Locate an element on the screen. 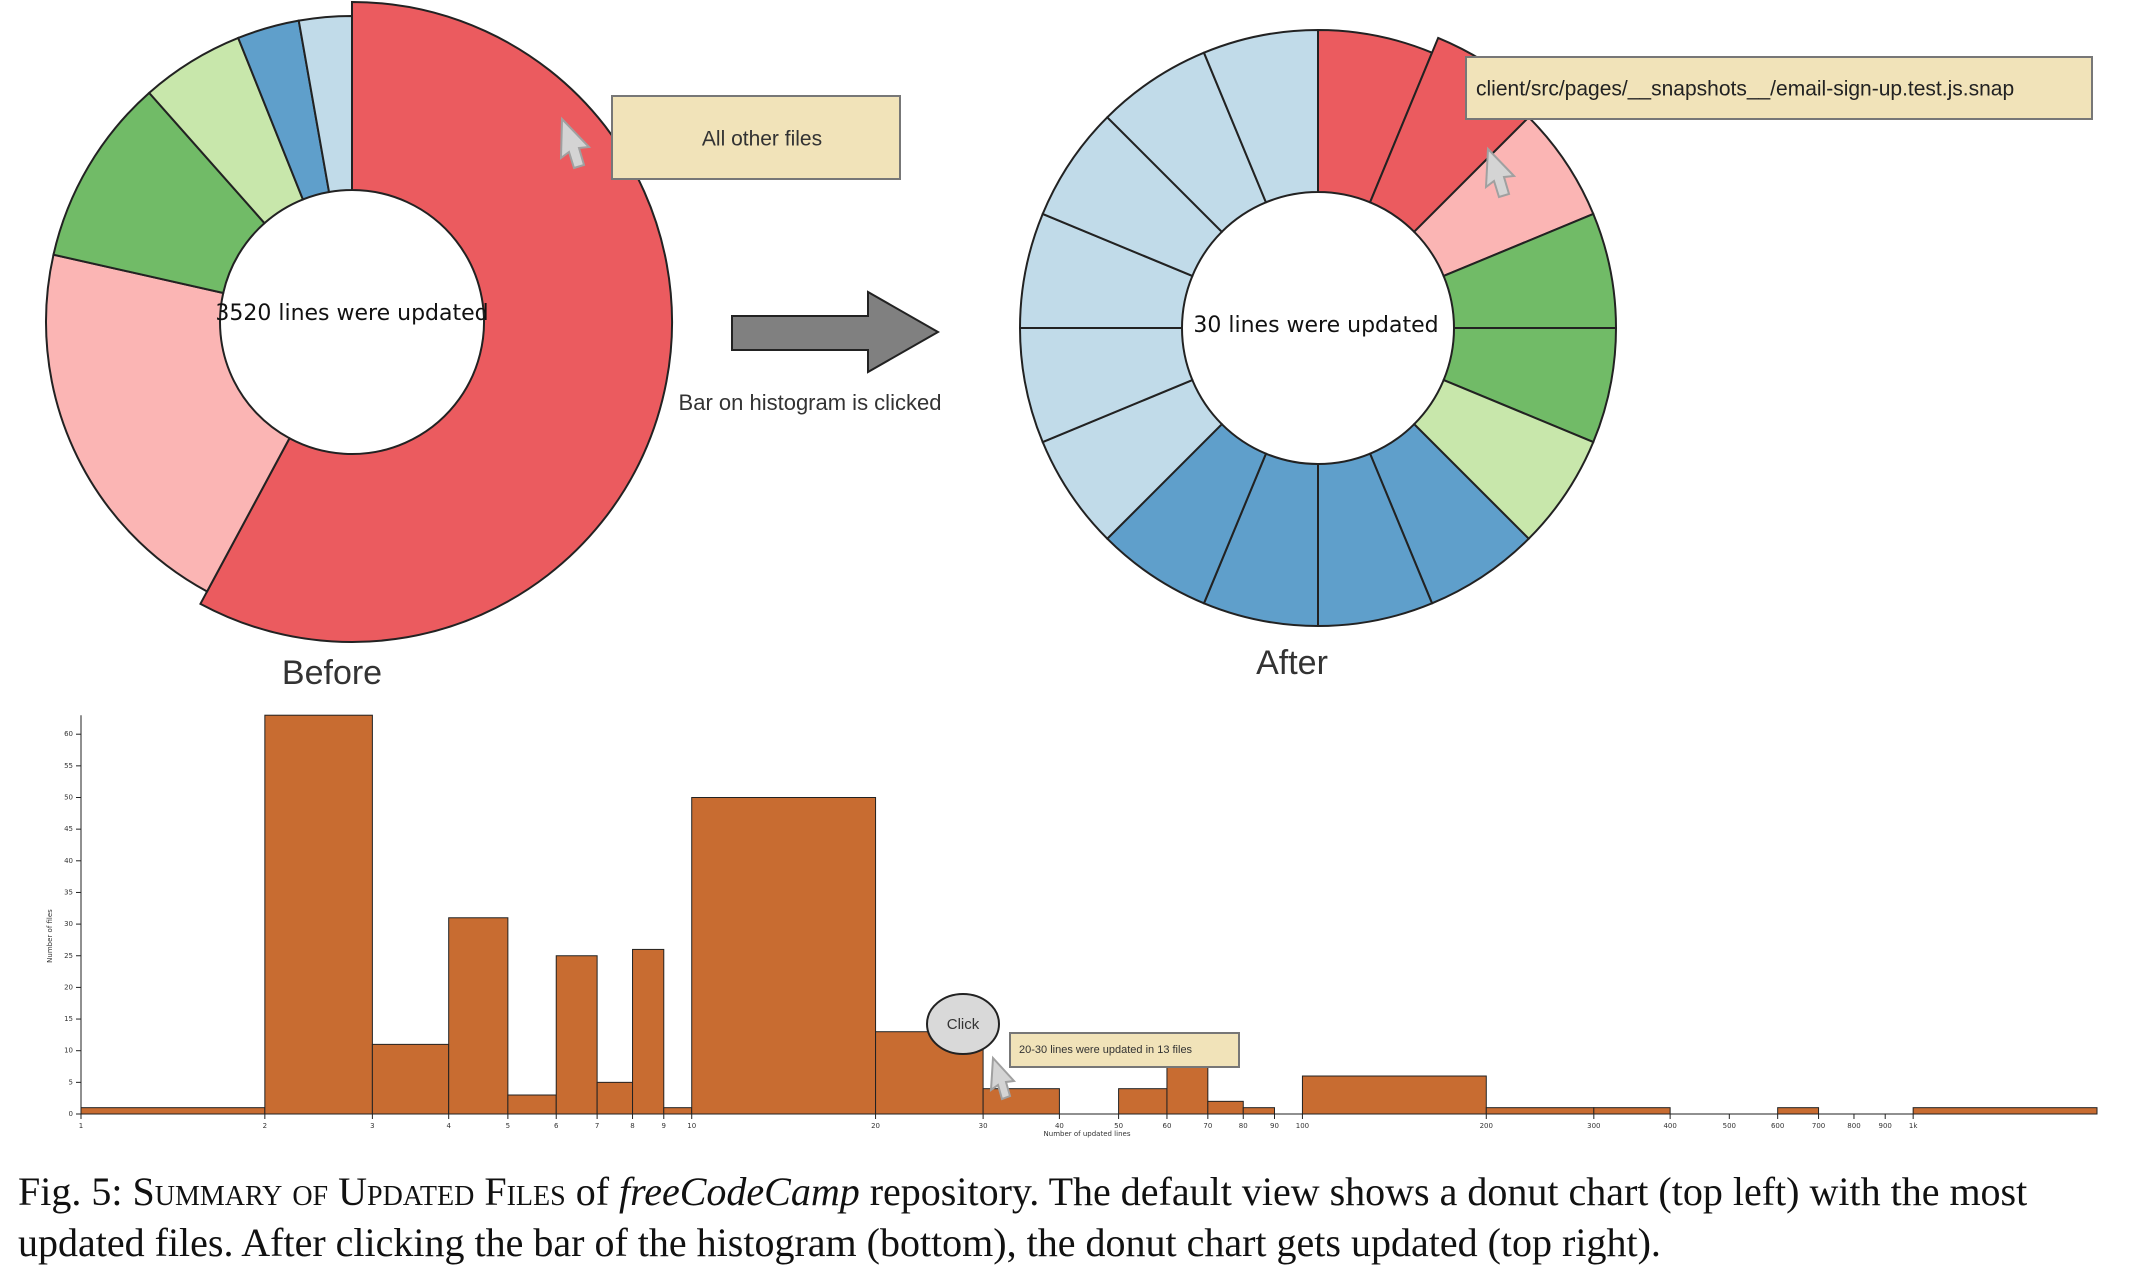 The height and width of the screenshot is (1269, 2146). caption-mid: of is located at coordinates (592, 1191).